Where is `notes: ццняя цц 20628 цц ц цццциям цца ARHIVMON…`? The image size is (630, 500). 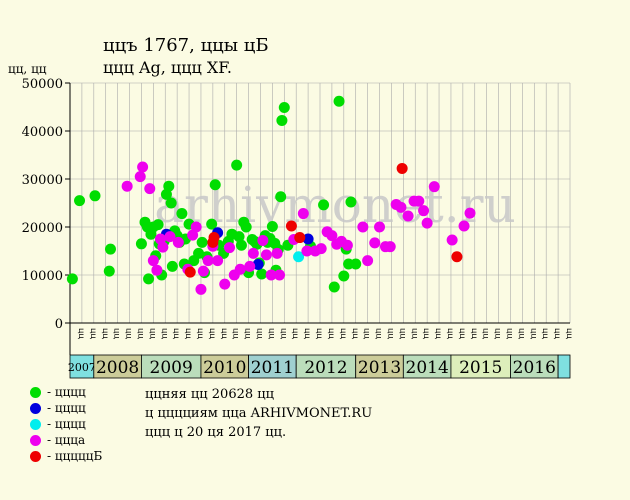
notes: ццняя цц 20628 цц ц цццциям цца ARHIVMON… is located at coordinates (258, 413).